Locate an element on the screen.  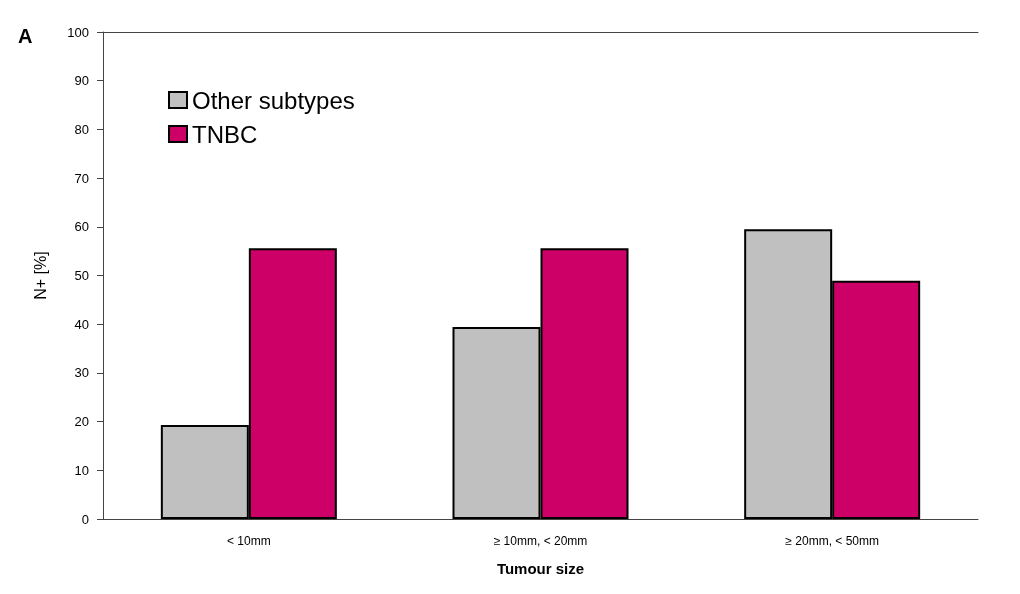
y-axis-title: N+ [%] is located at coordinates (40, 275).